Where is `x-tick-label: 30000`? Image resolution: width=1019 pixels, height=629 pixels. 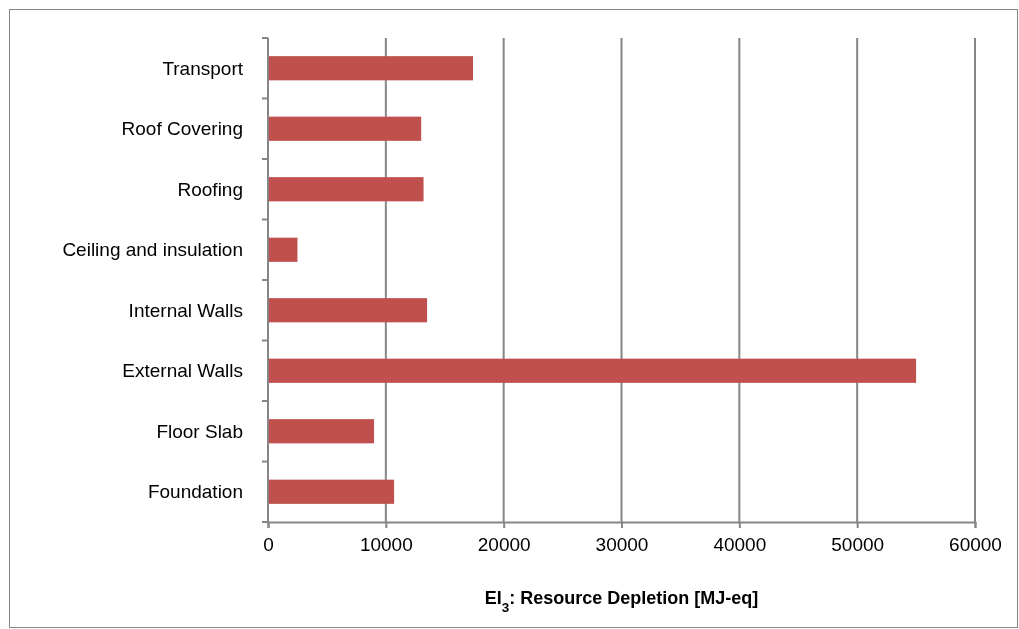 x-tick-label: 30000 is located at coordinates (622, 545).